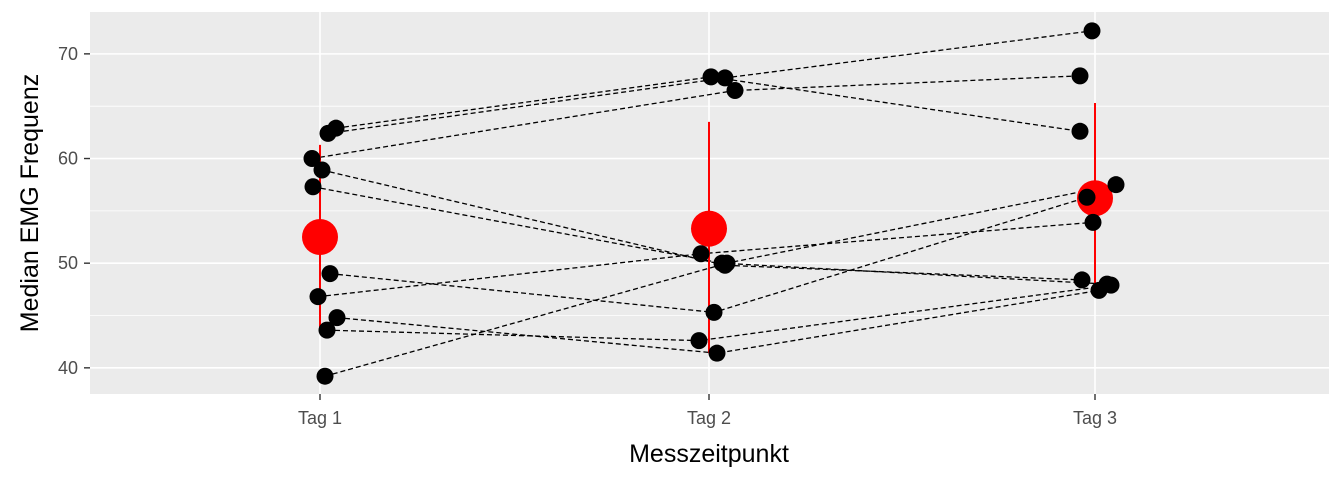  I want to click on y-tick-label: 50, so click(68, 263).